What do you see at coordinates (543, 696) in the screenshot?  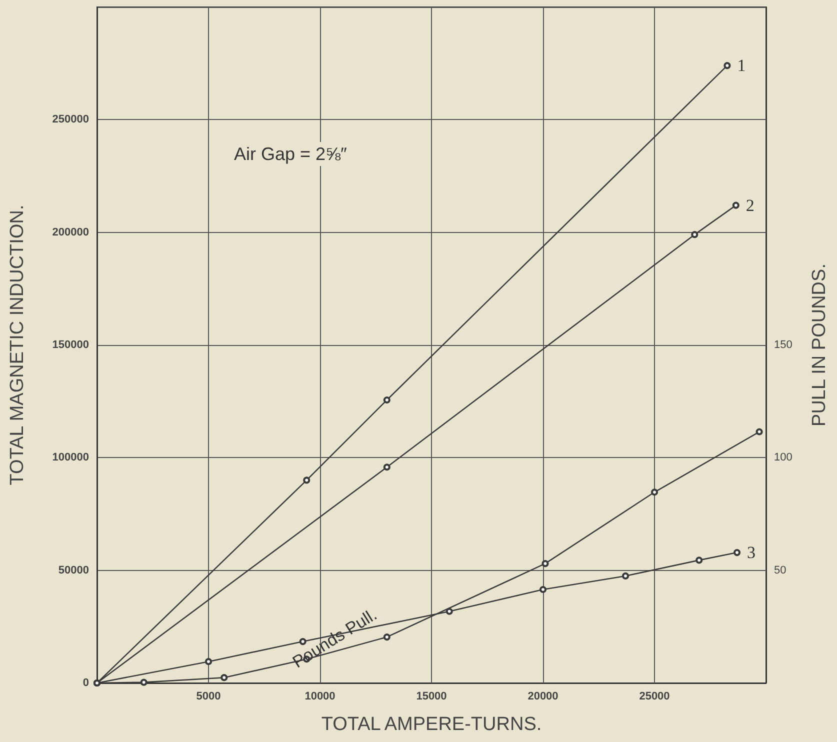 I see `x-tick-label: 20000` at bounding box center [543, 696].